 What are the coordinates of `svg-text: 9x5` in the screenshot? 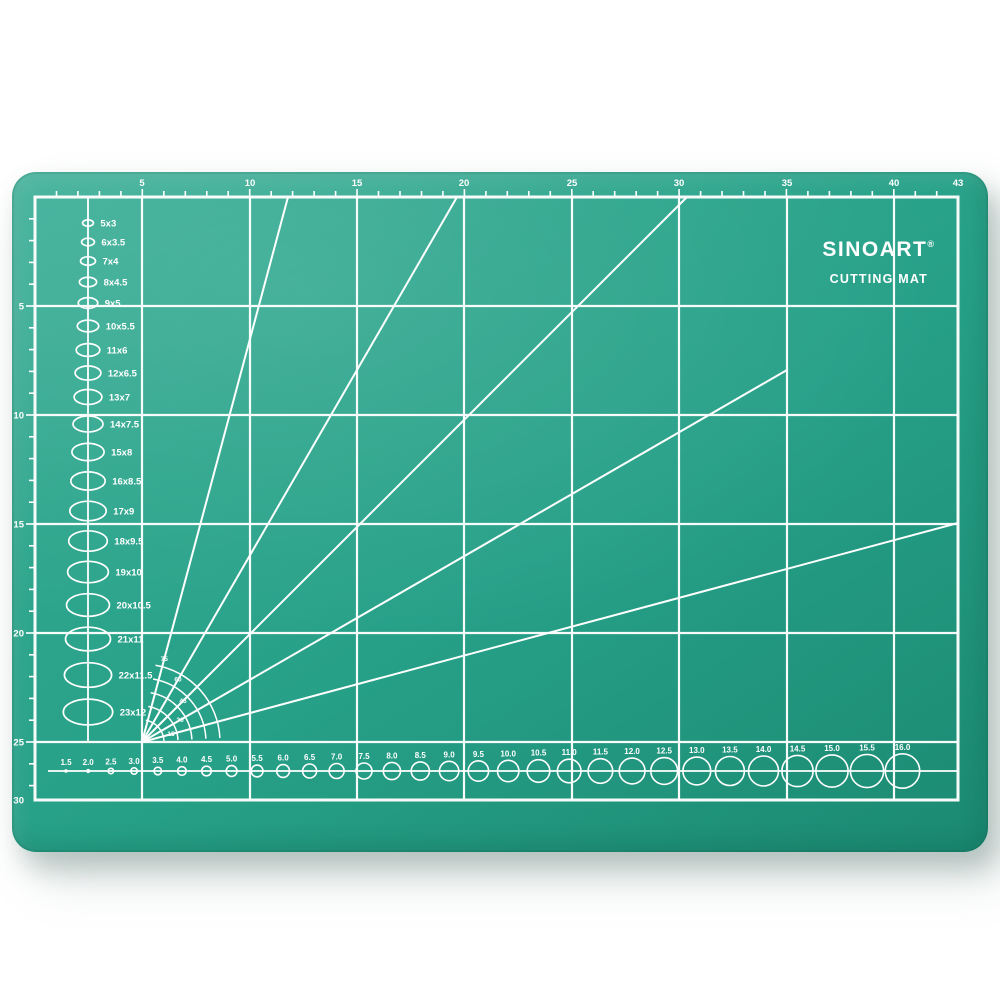 It's located at (113, 304).